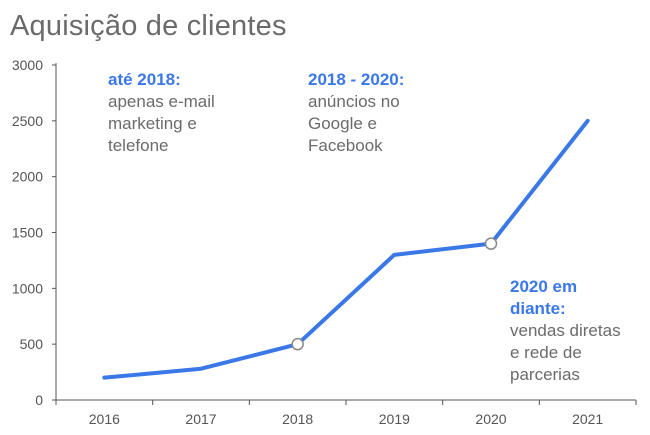 The width and height of the screenshot is (650, 435). Describe the element at coordinates (354, 123) in the screenshot. I see `annotation-text: anúncios no Google e Facebook` at that location.